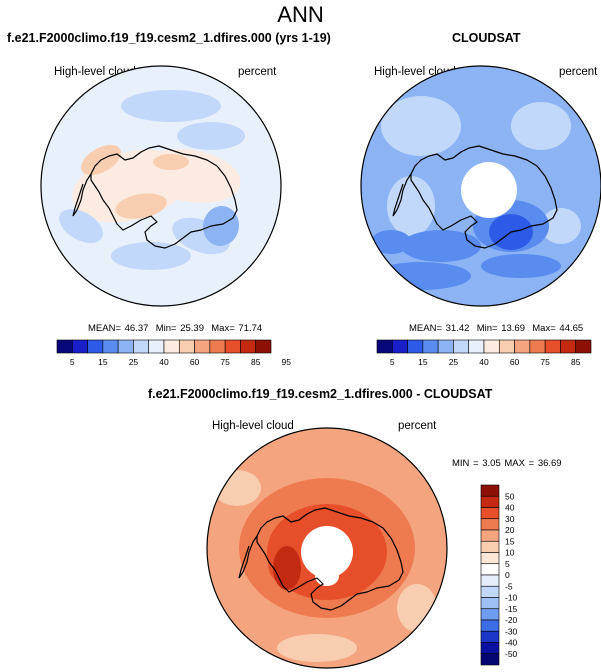 The image size is (601, 672). I want to click on colorbar-panel-1-tick-label: 25, so click(134, 362).